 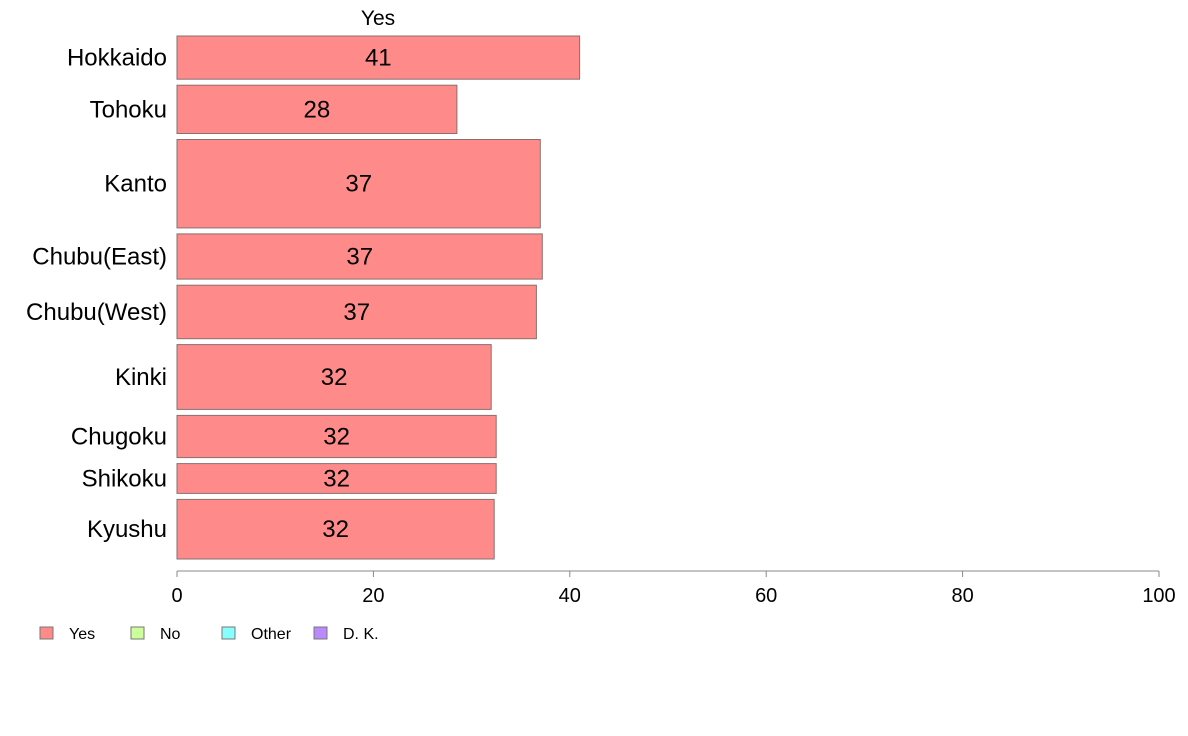 I want to click on bar-chugoku, so click(x=336, y=436).